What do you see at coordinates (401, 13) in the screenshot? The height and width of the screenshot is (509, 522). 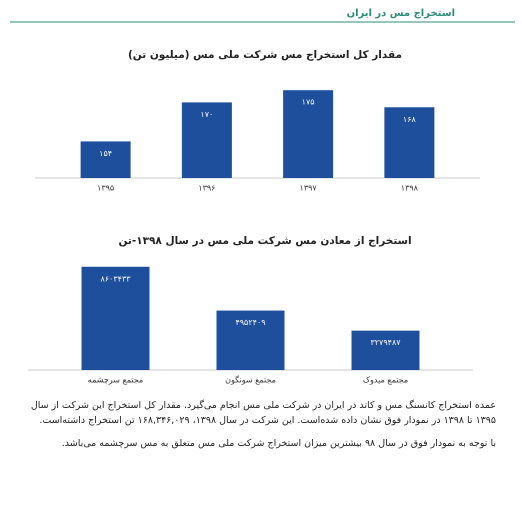 I see `header-title: استخراج مس در ایران` at bounding box center [401, 13].